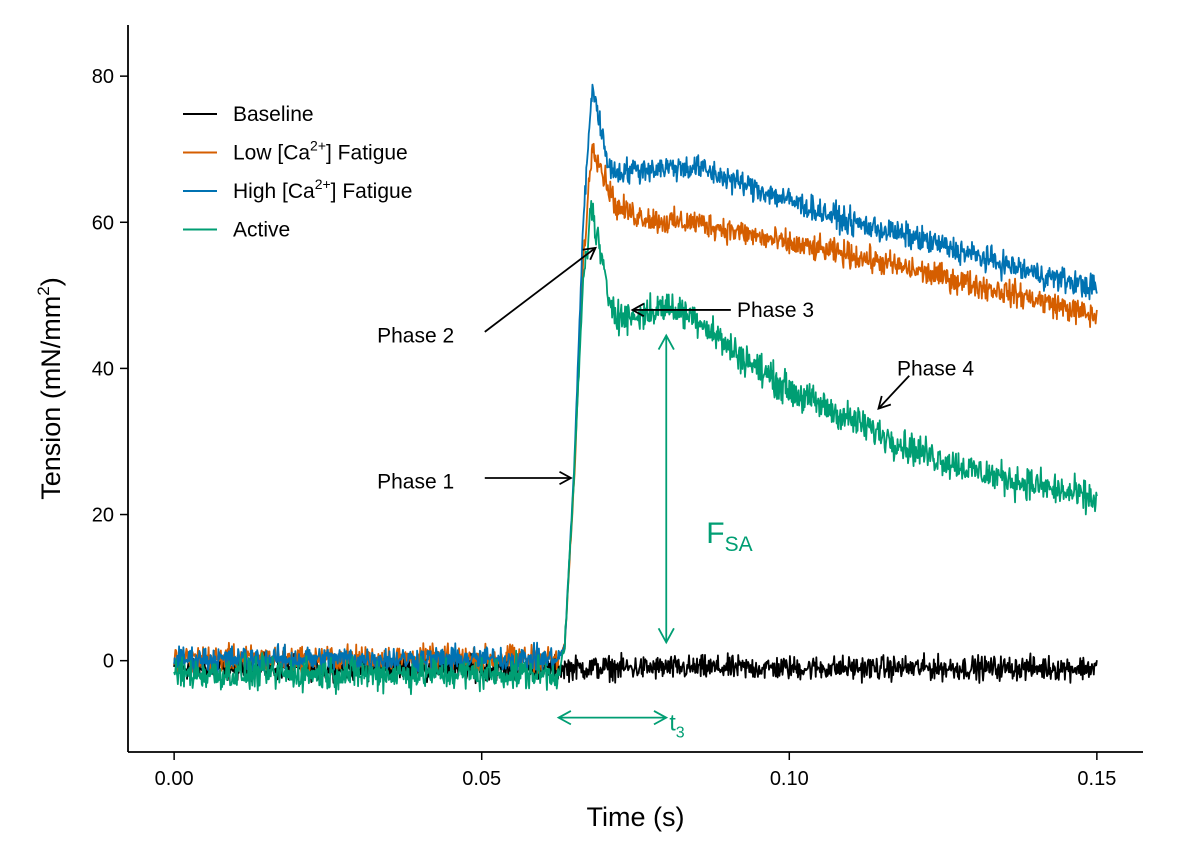 This screenshot has height=857, width=1200. Describe the element at coordinates (775, 310) in the screenshot. I see `phase-3-label: Phase 3` at that location.